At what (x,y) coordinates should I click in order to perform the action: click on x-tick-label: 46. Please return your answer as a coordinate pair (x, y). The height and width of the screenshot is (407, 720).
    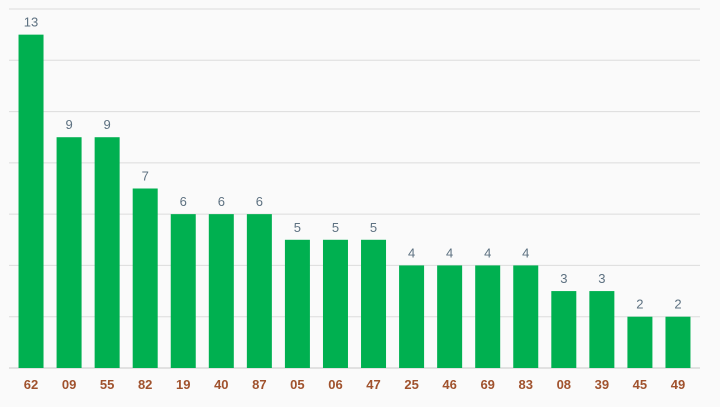
    Looking at the image, I should click on (449, 384).